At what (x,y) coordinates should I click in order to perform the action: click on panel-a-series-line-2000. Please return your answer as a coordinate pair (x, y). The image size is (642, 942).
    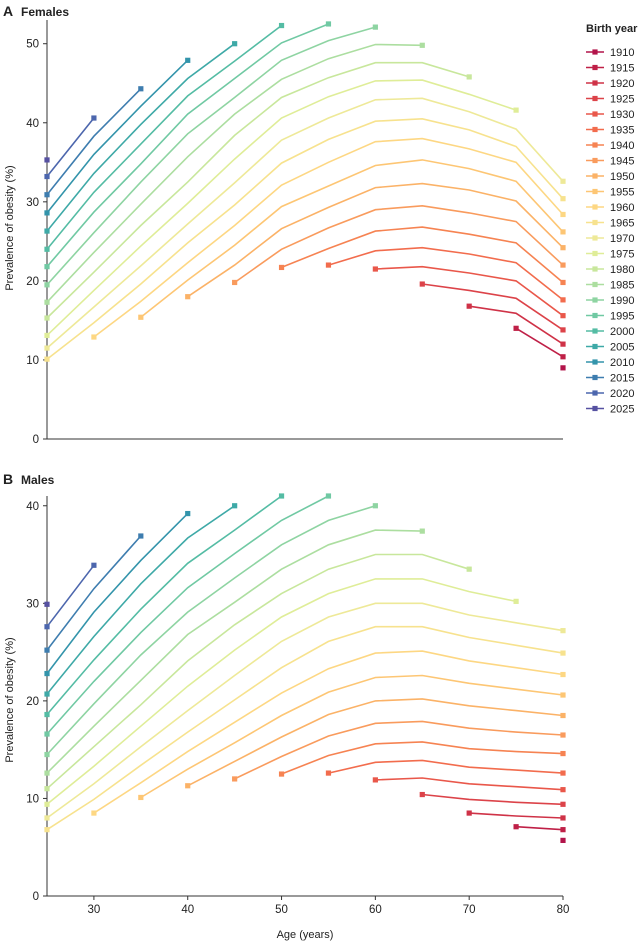
    Looking at the image, I should click on (164, 137).